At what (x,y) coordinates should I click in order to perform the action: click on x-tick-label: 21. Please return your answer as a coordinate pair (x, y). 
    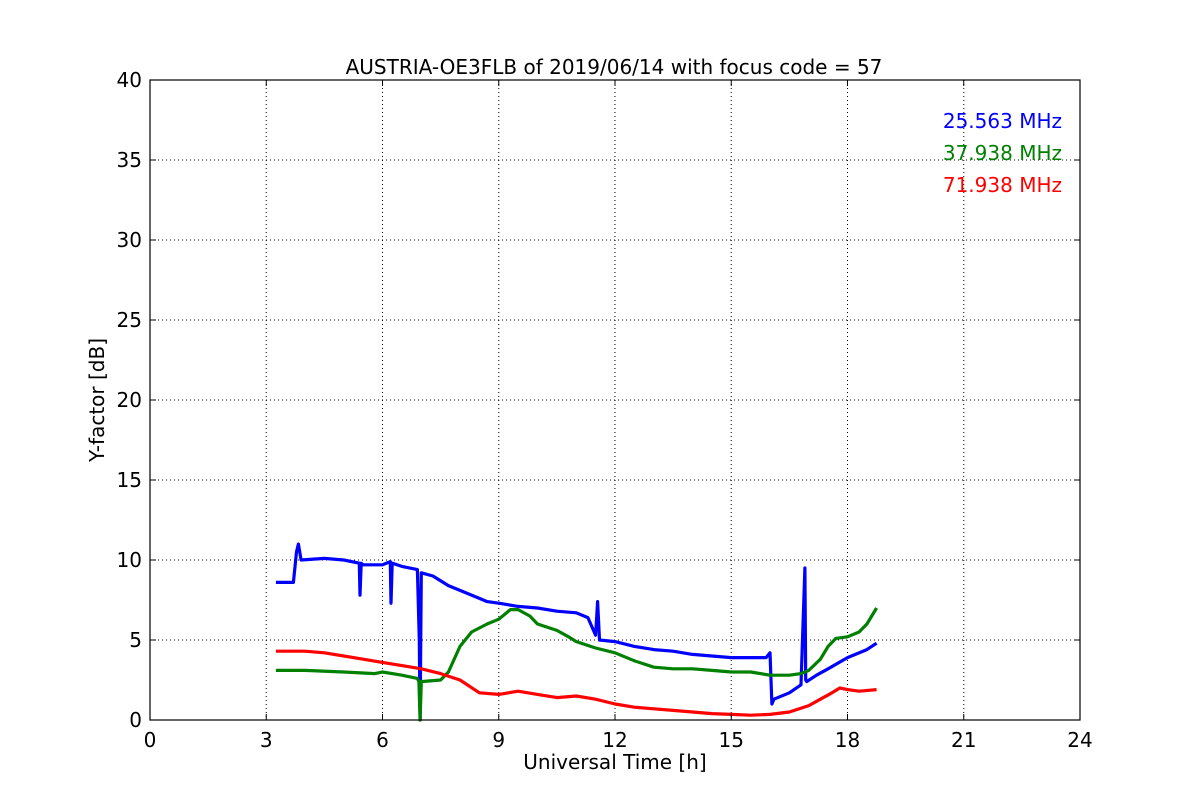
    Looking at the image, I should click on (963, 740).